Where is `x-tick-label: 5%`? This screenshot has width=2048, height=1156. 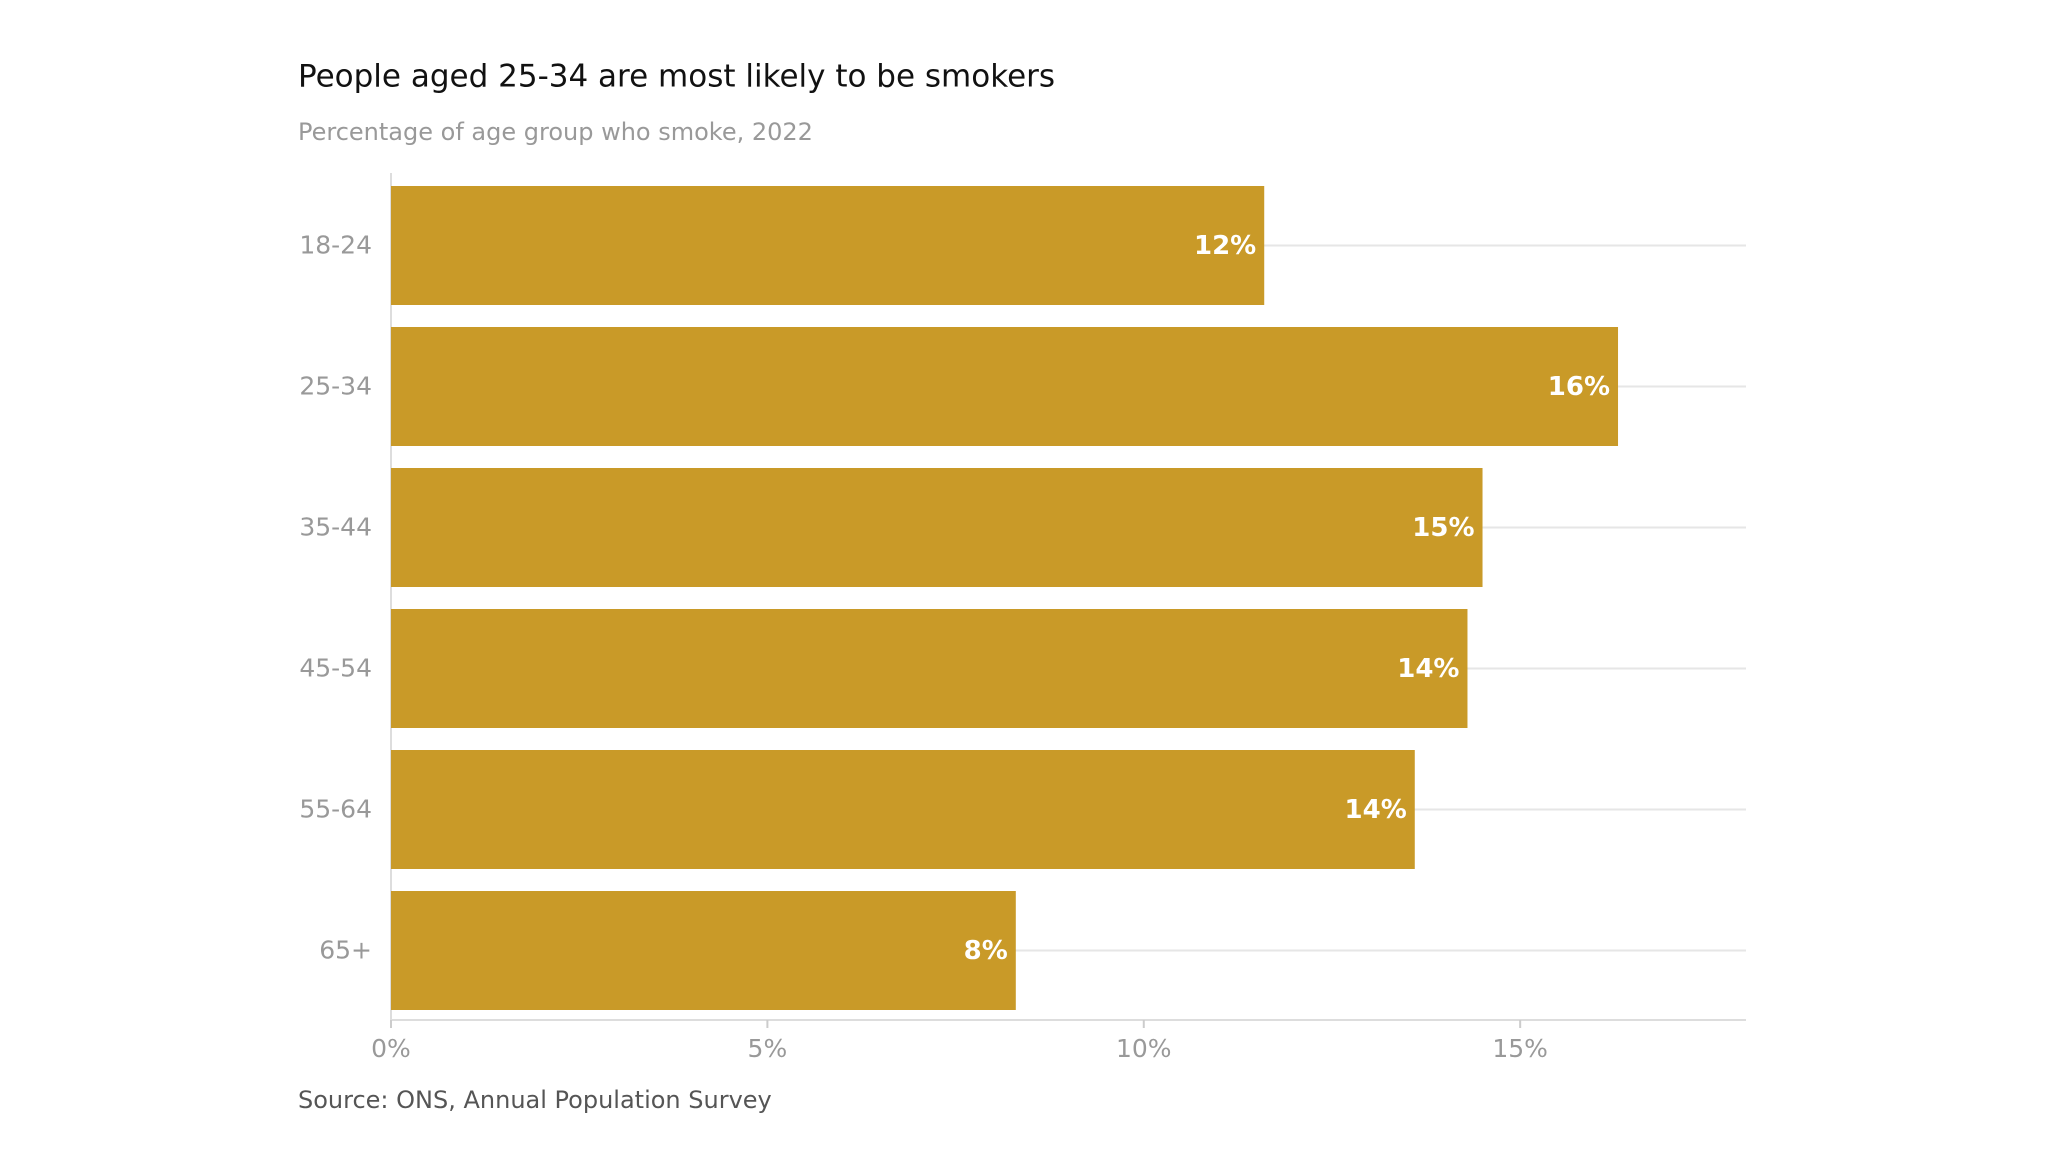 x-tick-label: 5% is located at coordinates (768, 1048).